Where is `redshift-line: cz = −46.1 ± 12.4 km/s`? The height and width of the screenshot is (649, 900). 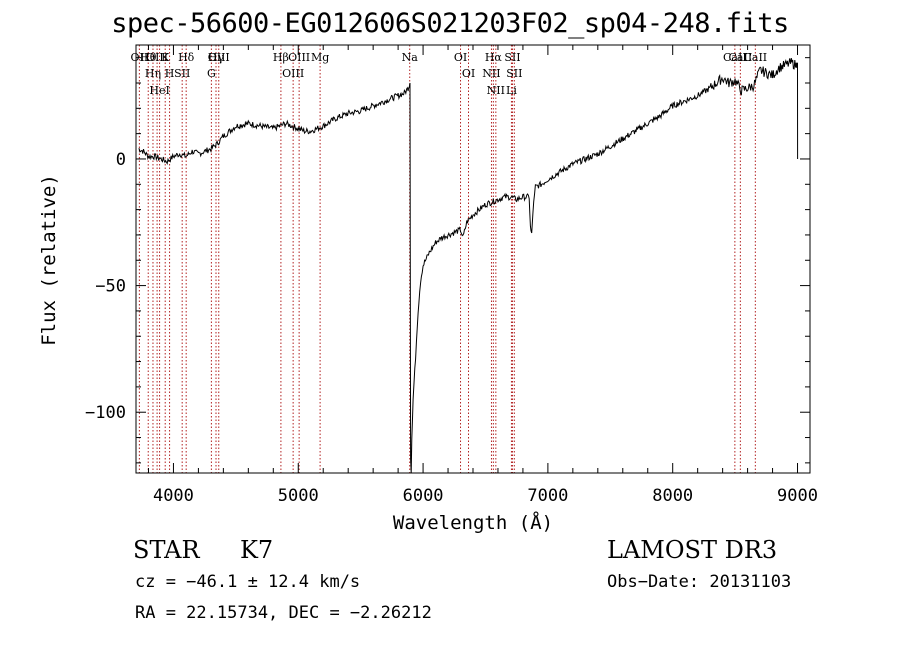 redshift-line: cz = −46.1 ± 12.4 km/s is located at coordinates (248, 582).